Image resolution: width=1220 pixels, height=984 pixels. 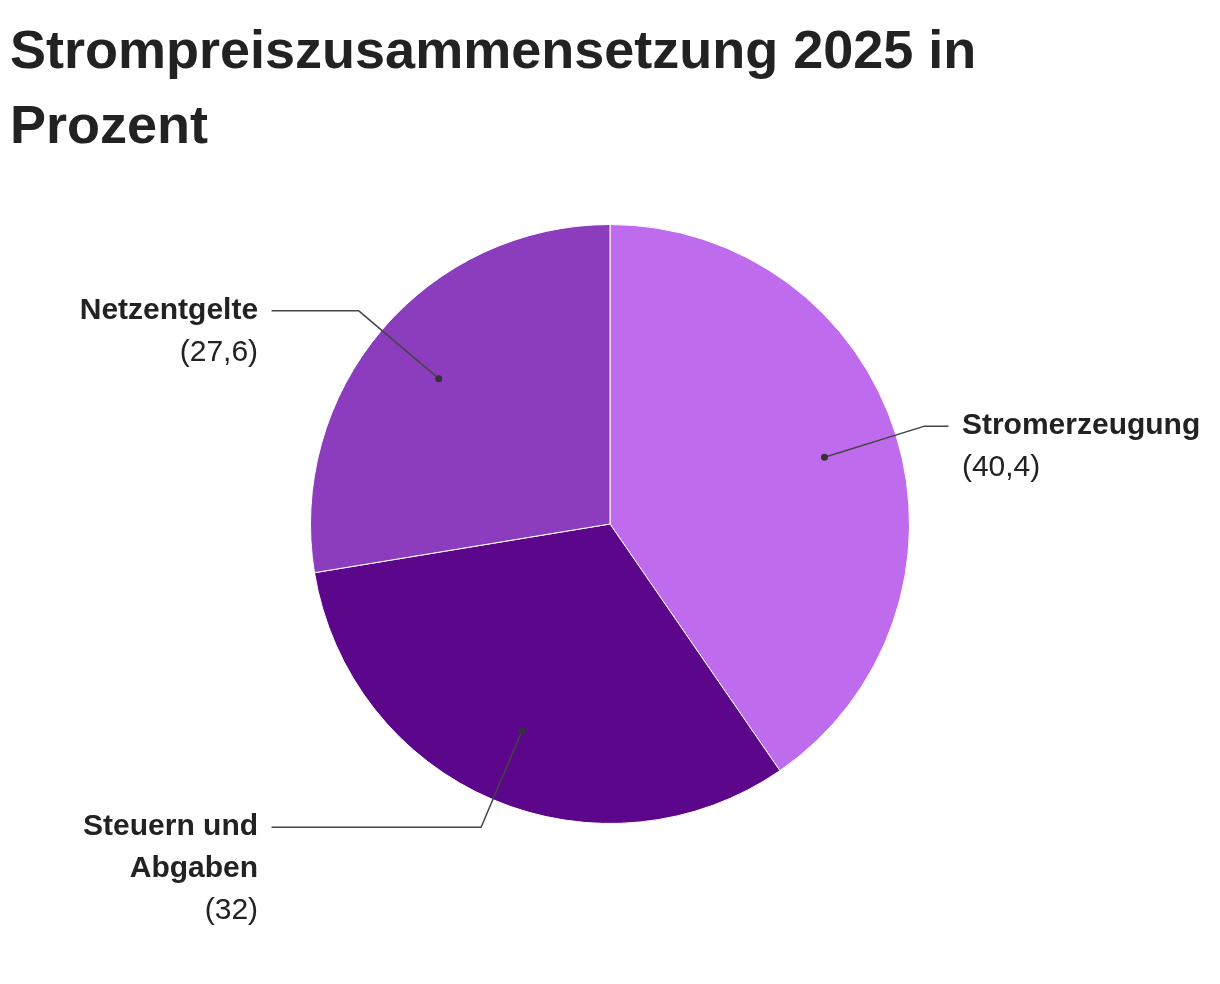 I want to click on data-label: (32), so click(x=231, y=909).